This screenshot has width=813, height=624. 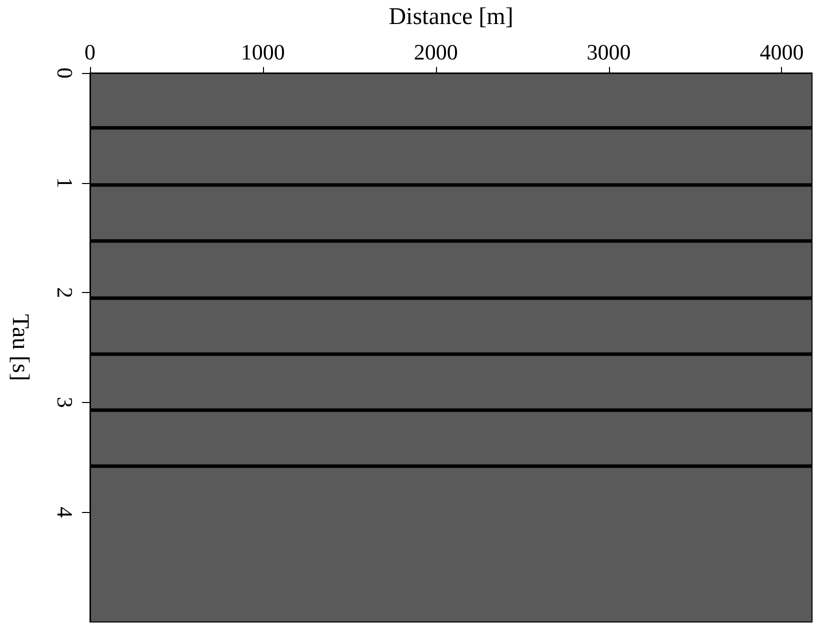 What do you see at coordinates (65, 292) in the screenshot?
I see `y-tick-label: 2` at bounding box center [65, 292].